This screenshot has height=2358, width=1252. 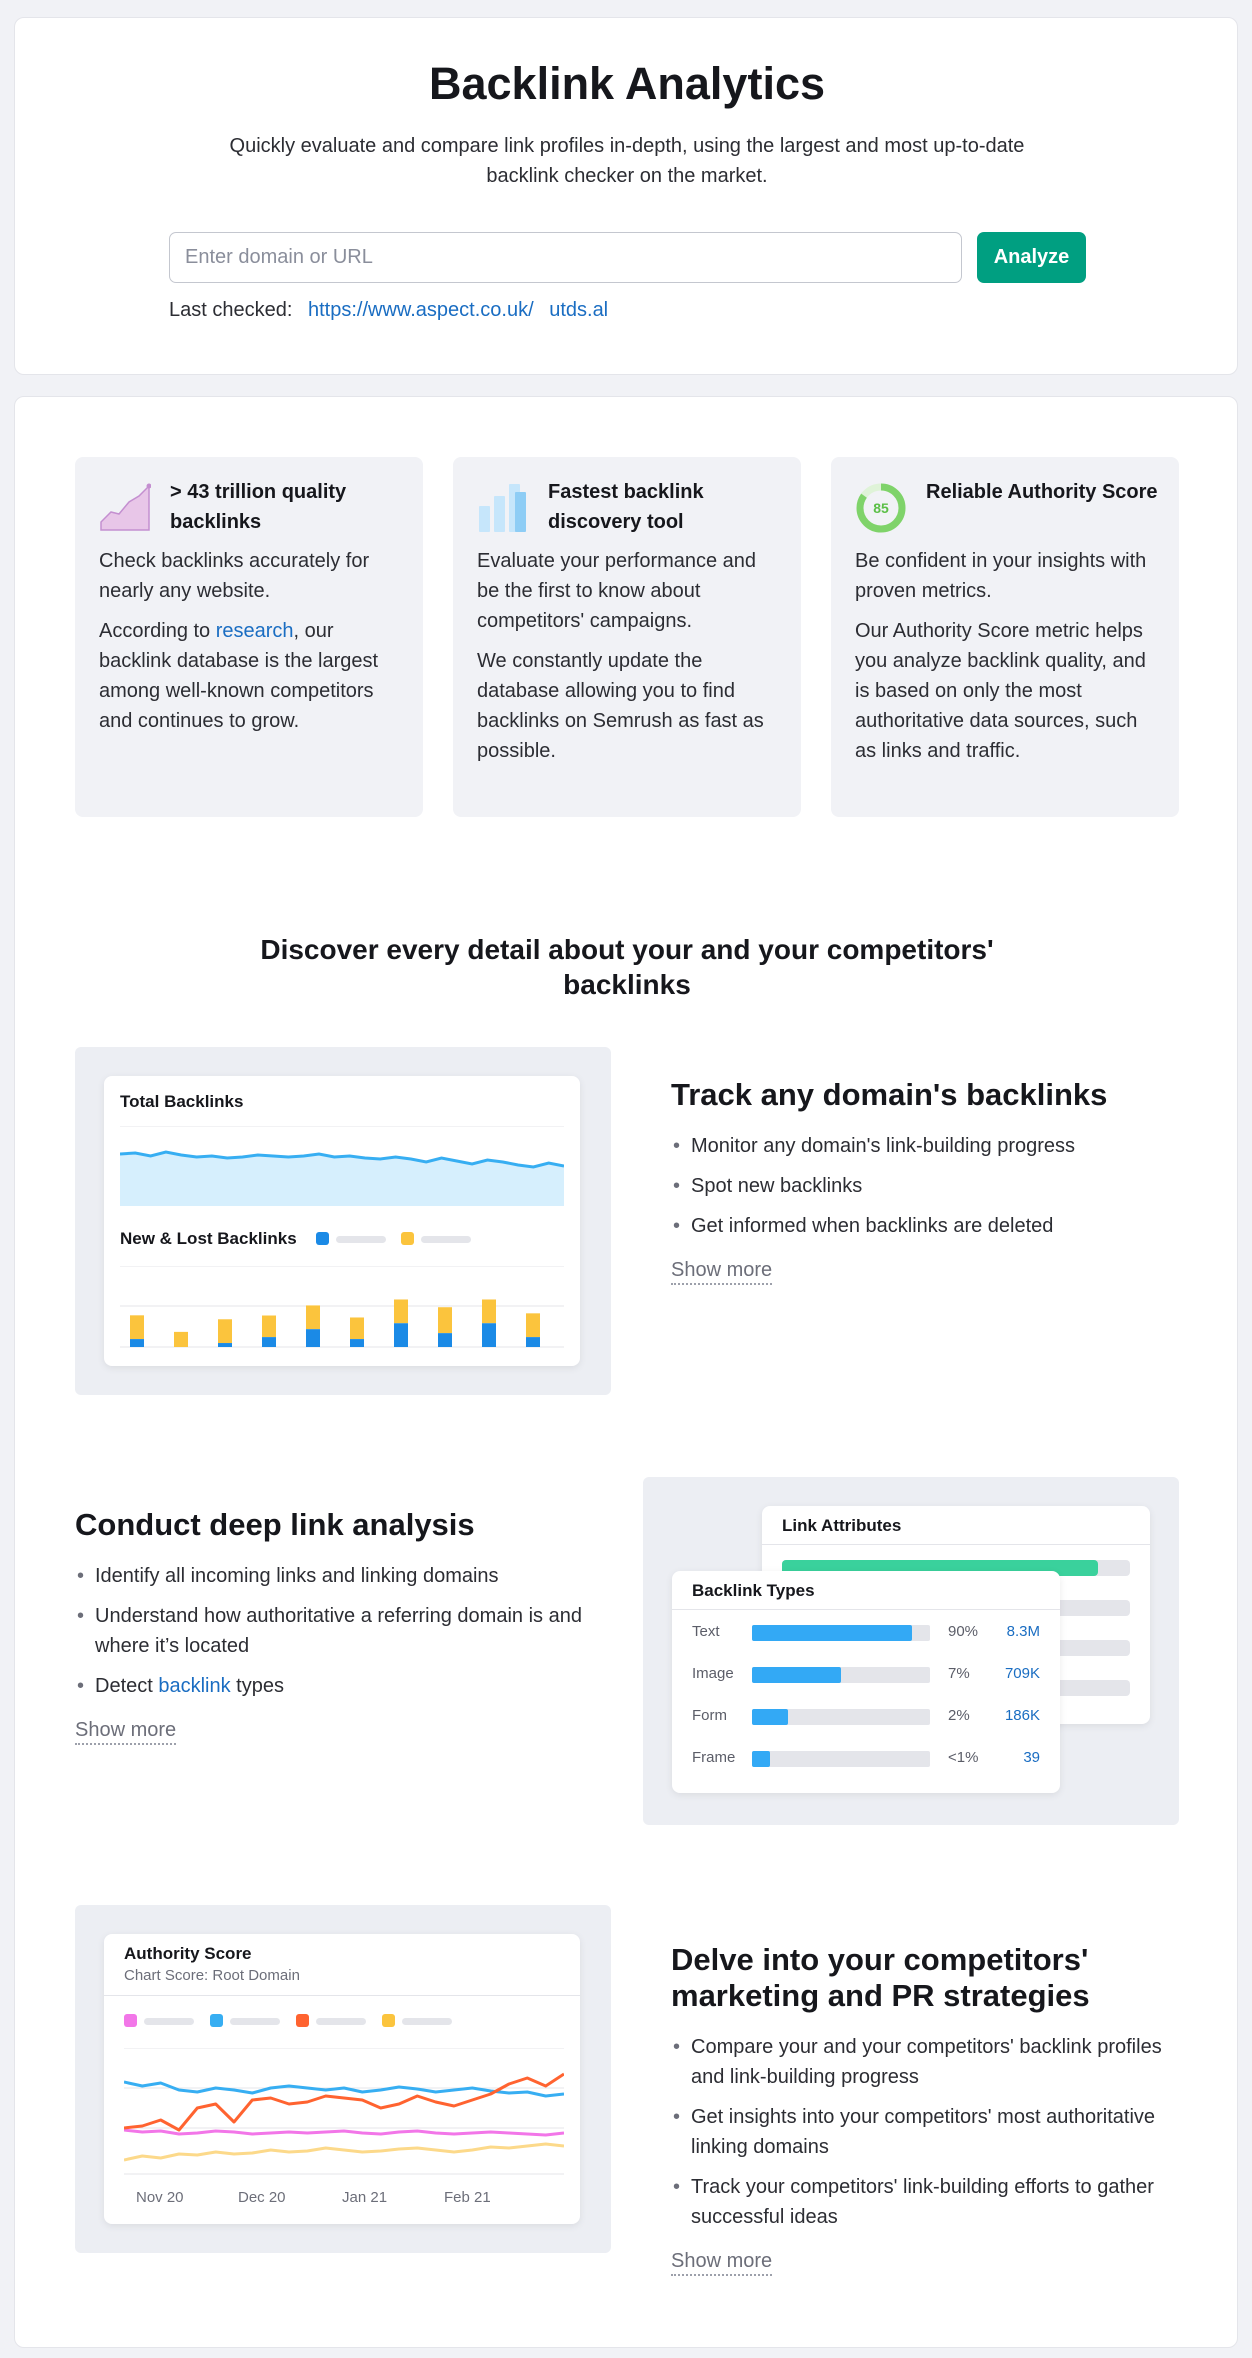 What do you see at coordinates (335, 1686) in the screenshot?
I see `list-item: Detect backlink types` at bounding box center [335, 1686].